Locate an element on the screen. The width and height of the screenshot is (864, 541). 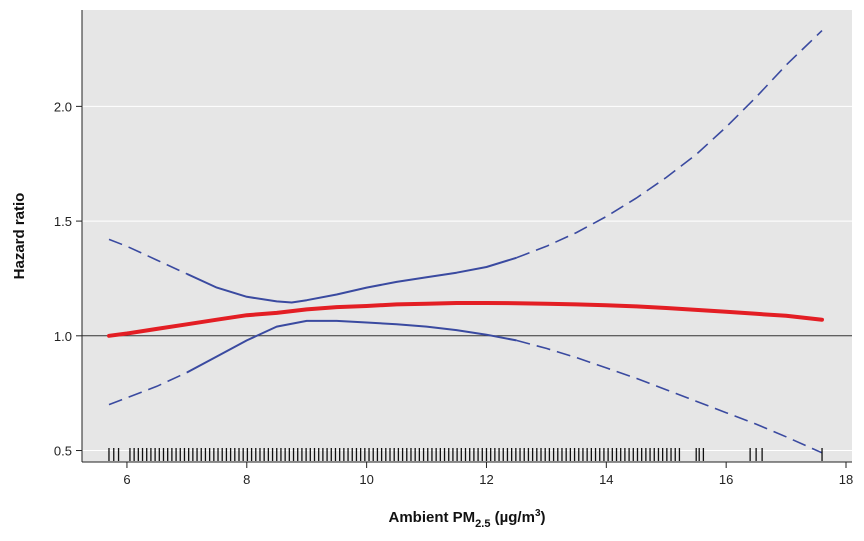
upper-confidence-dashed-left is located at coordinates (148, 256).